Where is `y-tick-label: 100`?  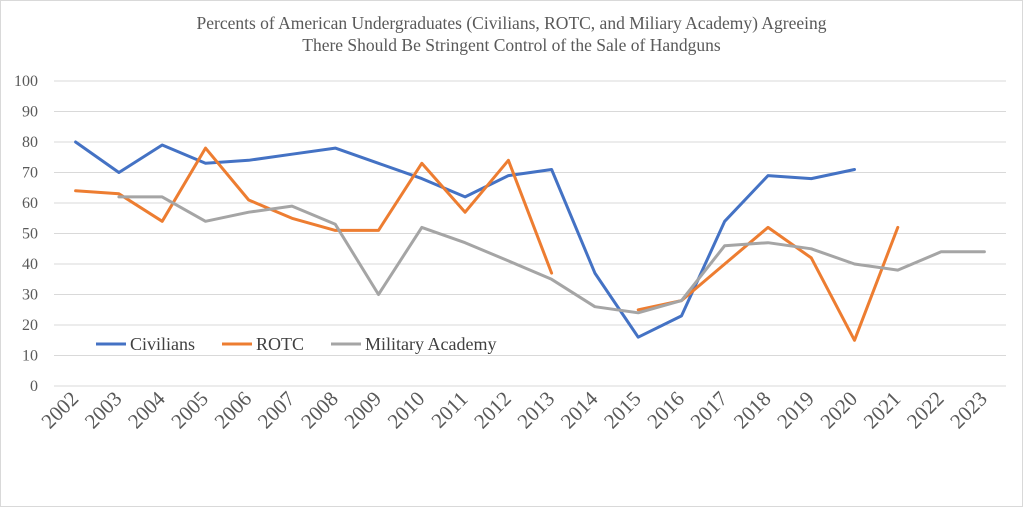
y-tick-label: 100 is located at coordinates (26, 81).